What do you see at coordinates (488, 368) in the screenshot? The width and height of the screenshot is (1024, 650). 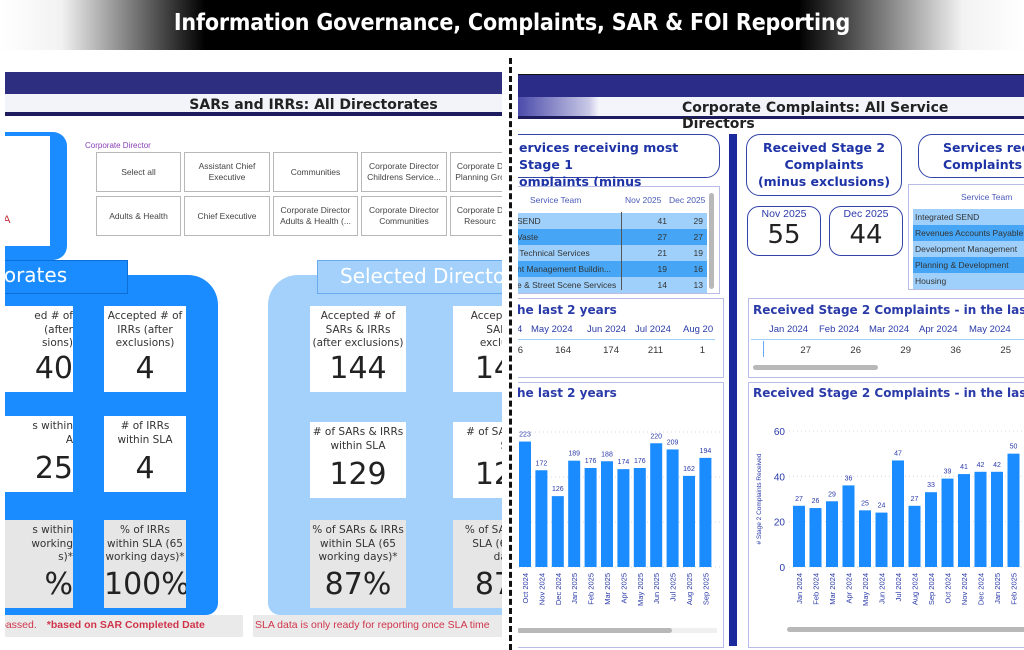 I see `kpi-value: 14` at bounding box center [488, 368].